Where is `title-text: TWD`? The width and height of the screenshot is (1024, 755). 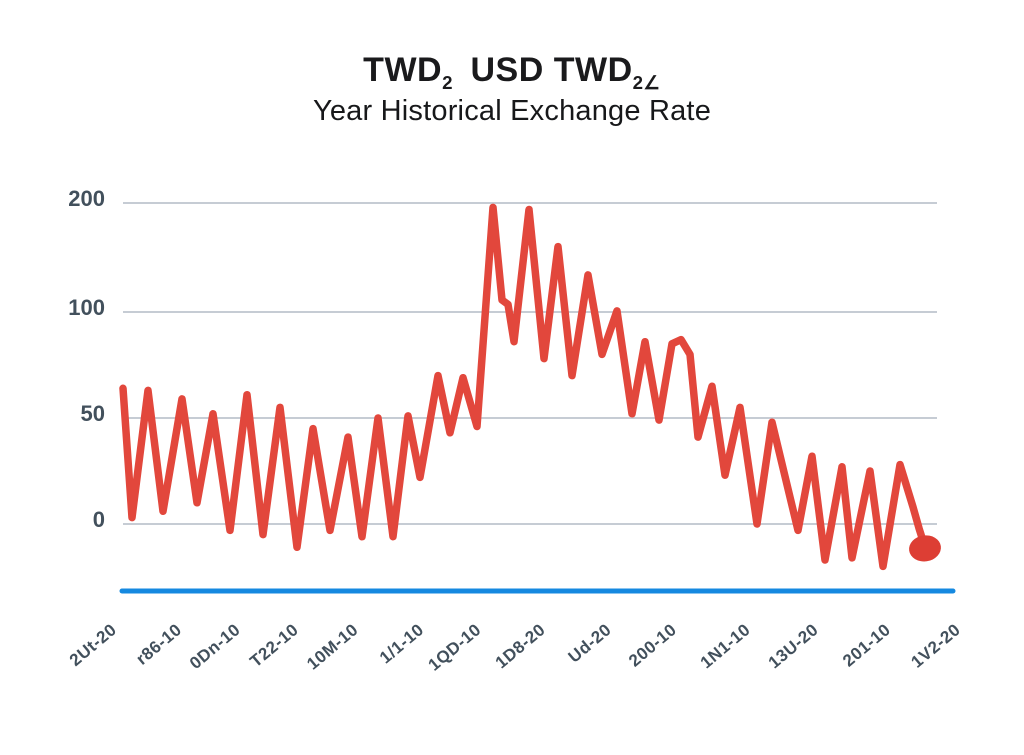
title-text: TWD is located at coordinates (403, 70).